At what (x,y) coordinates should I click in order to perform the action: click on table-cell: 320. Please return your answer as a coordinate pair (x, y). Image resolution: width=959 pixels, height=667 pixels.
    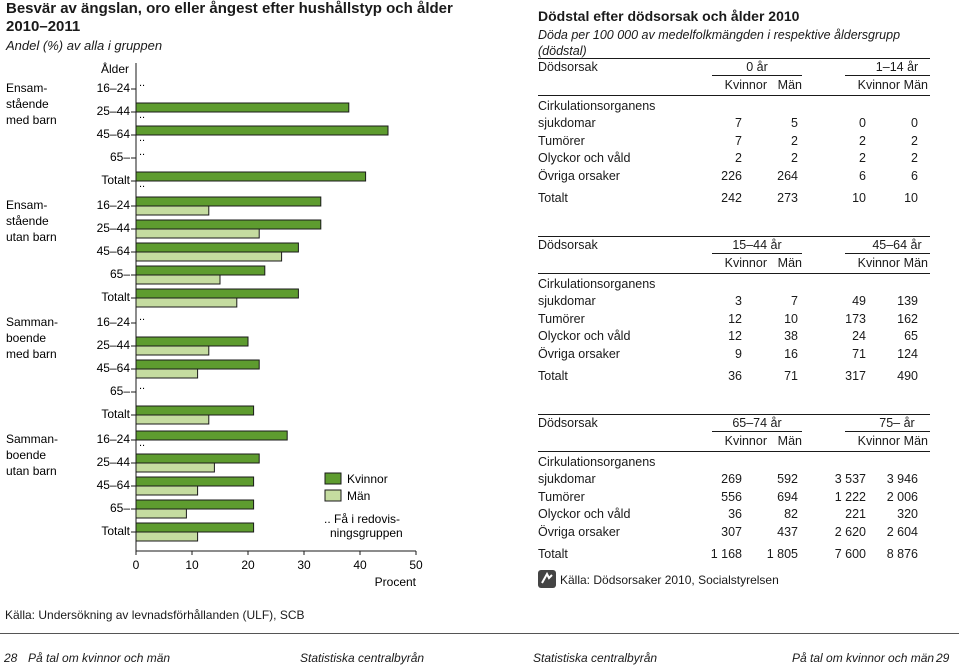
    Looking at the image, I should click on (907, 514).